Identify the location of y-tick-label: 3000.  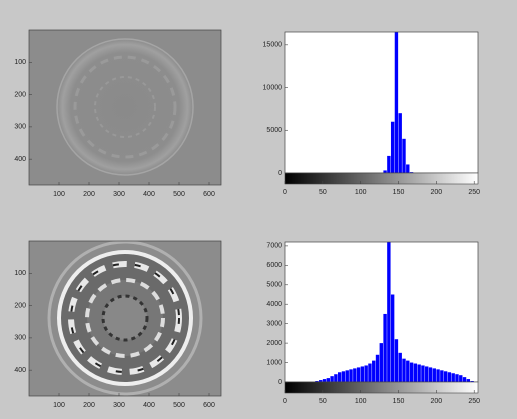
(274, 324).